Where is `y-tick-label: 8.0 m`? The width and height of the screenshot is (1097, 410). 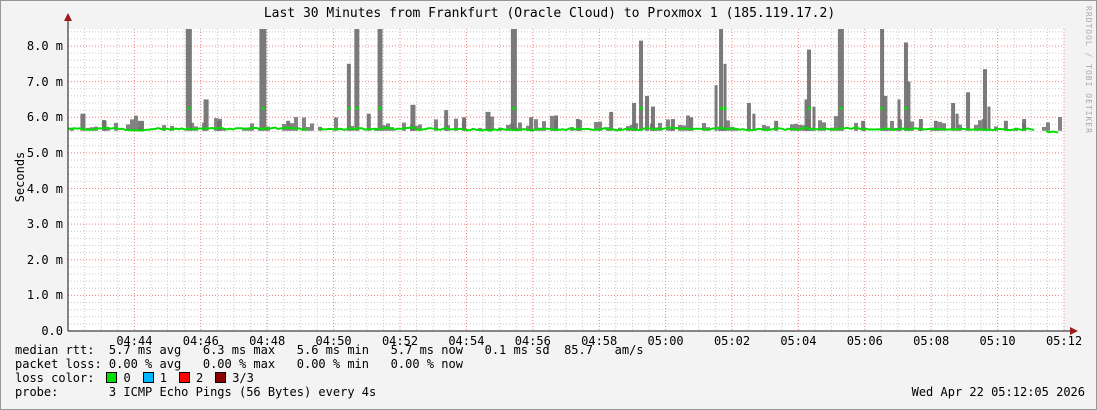 y-tick-label: 8.0 m is located at coordinates (44, 46).